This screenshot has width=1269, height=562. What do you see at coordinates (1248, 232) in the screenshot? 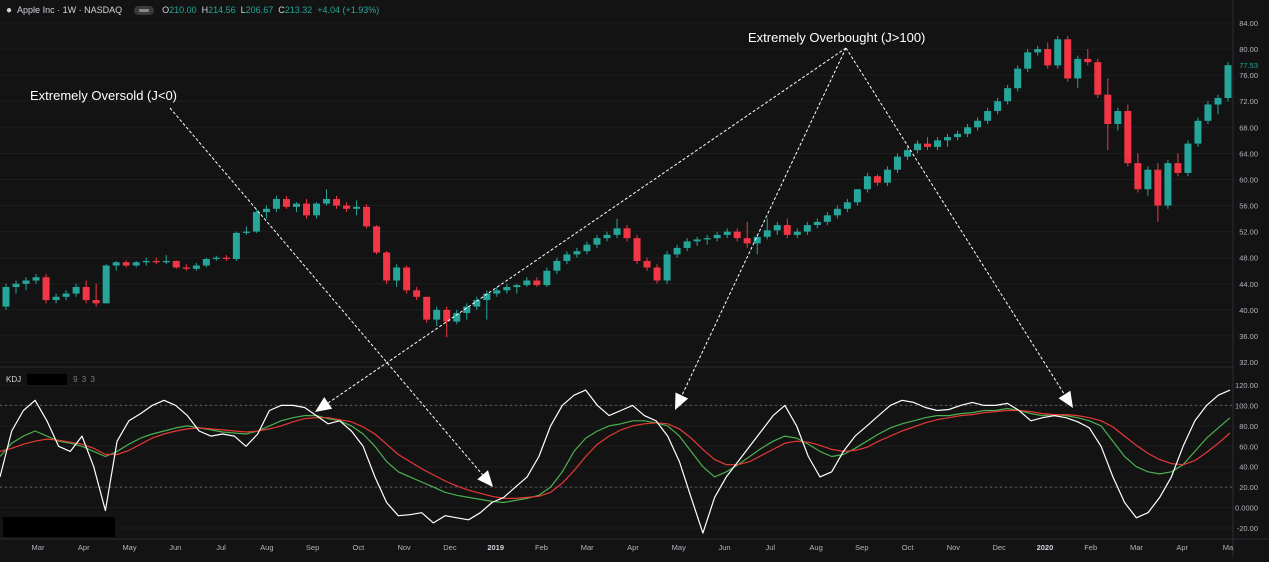
I see `price-tick-label: 52.00` at bounding box center [1248, 232].